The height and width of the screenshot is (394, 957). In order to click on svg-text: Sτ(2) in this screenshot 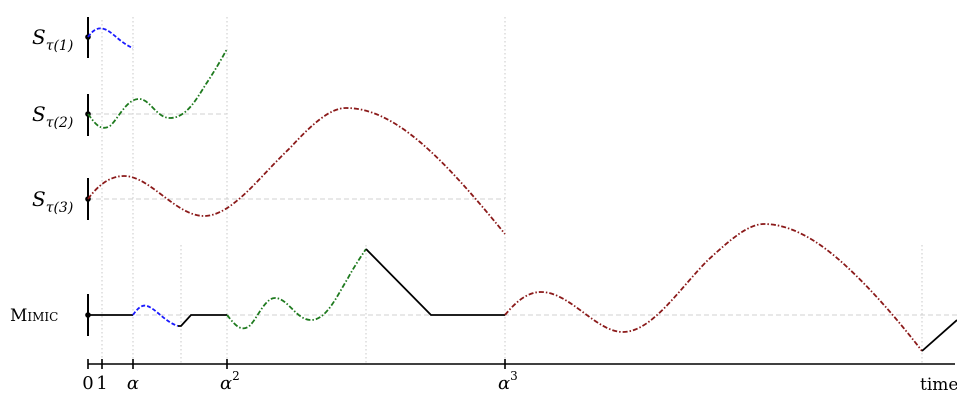, I will do `click(52, 116)`.